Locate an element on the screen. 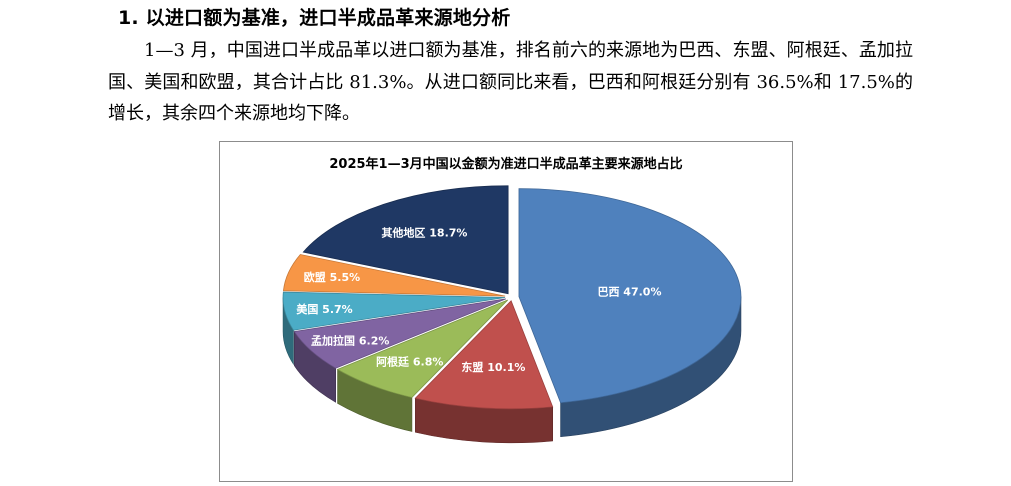 The image size is (1011, 486). data-label-bangladesh: 孟加拉国 6.2% is located at coordinates (350, 340).